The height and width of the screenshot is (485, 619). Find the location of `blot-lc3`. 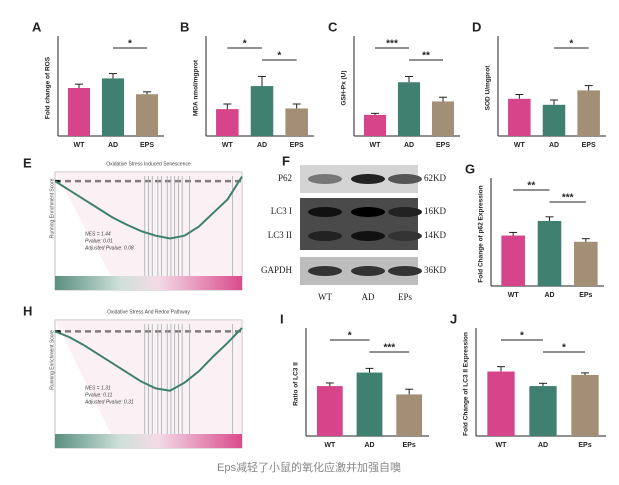

blot-lc3 is located at coordinates (359, 224).